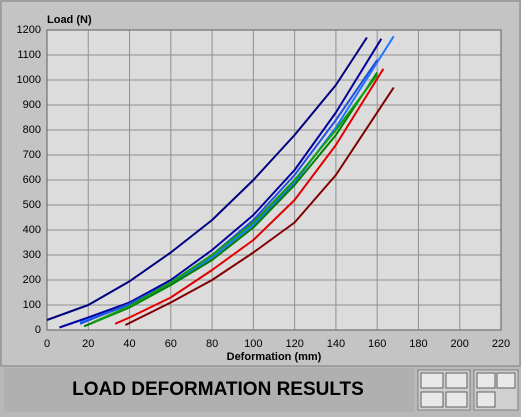  Describe the element at coordinates (29, 30) in the screenshot. I see `y-tick-label: 1200` at that location.